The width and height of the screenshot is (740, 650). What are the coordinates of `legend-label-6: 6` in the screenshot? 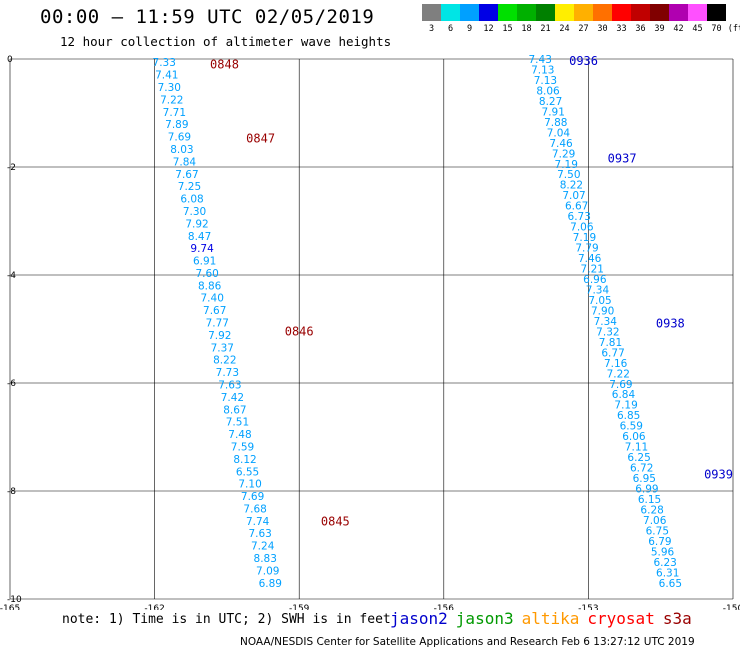 It's located at (450, 29).